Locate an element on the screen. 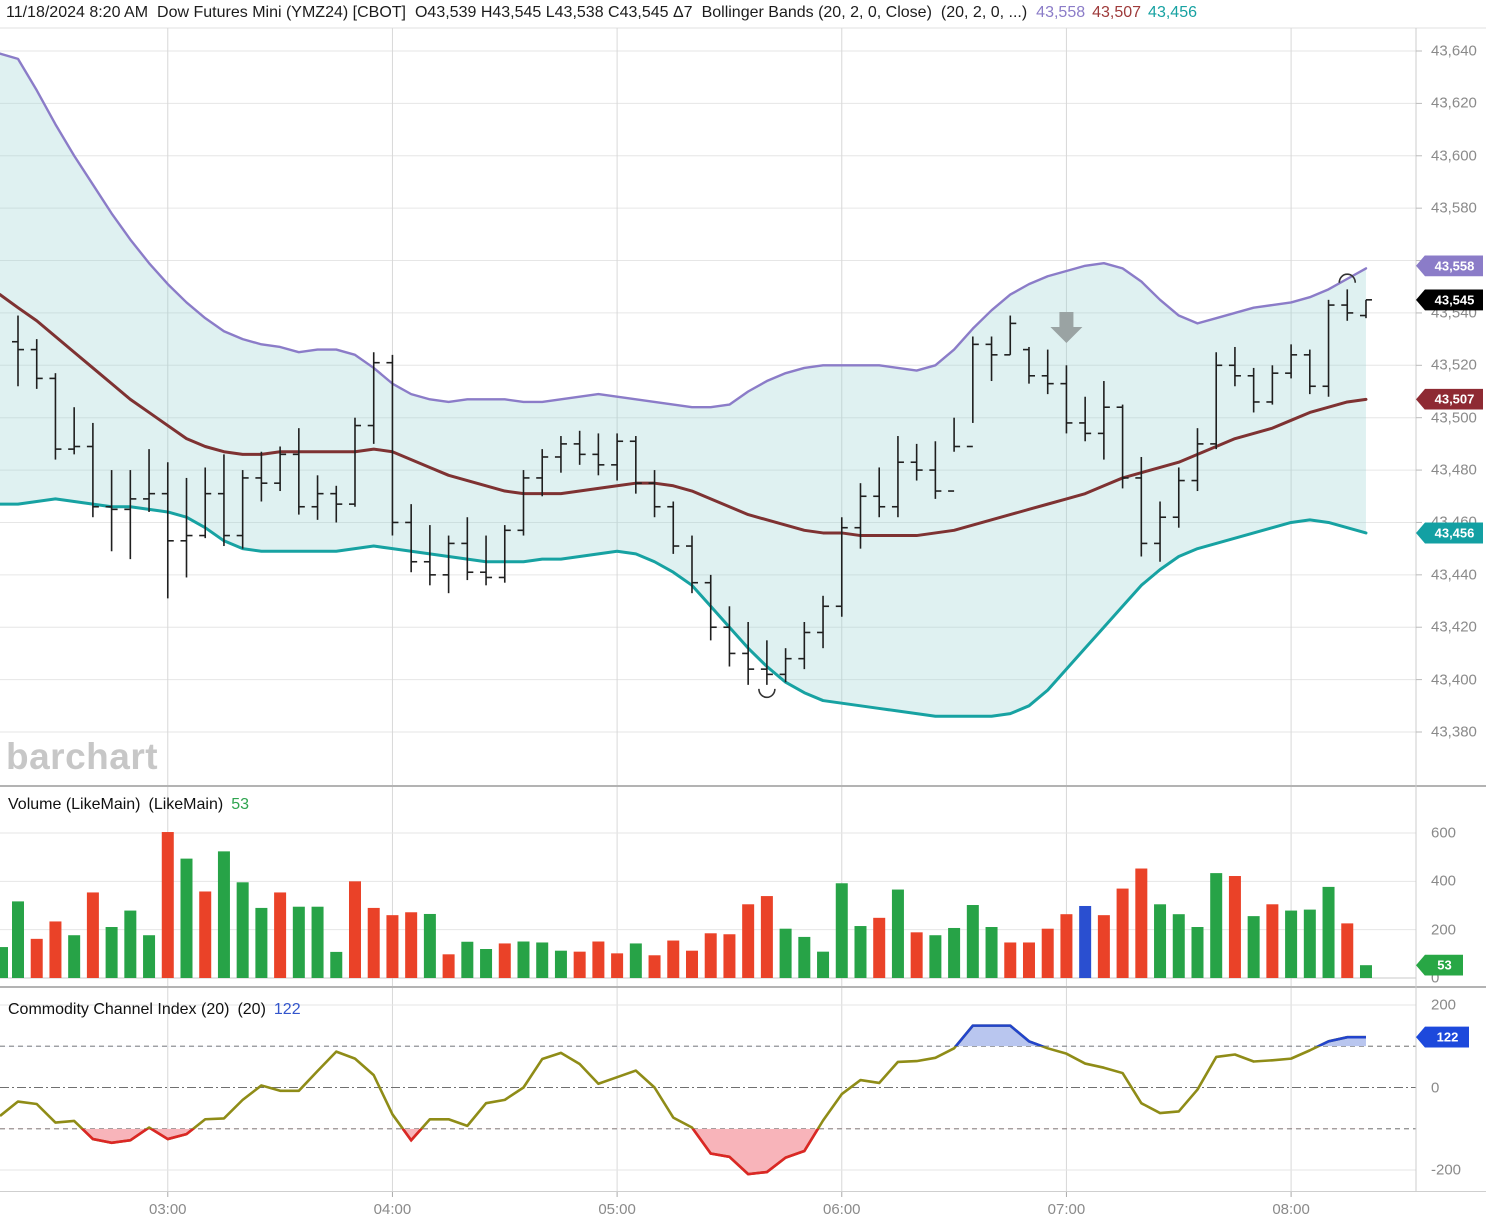  price-axis-label: 43,520 is located at coordinates (1454, 365).